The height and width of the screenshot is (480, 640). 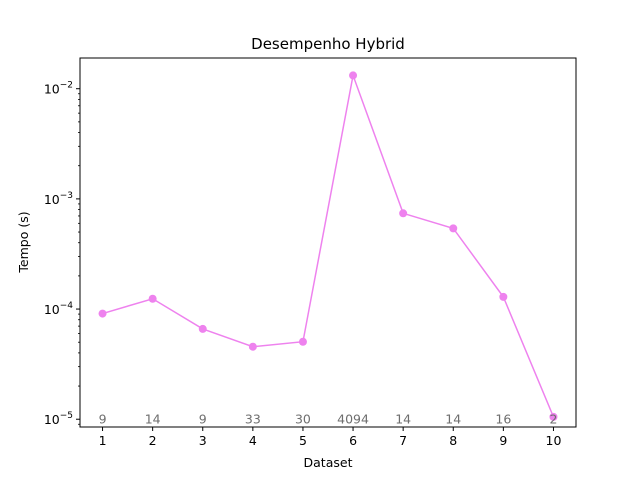 I want to click on data-label: 33, so click(x=253, y=419).